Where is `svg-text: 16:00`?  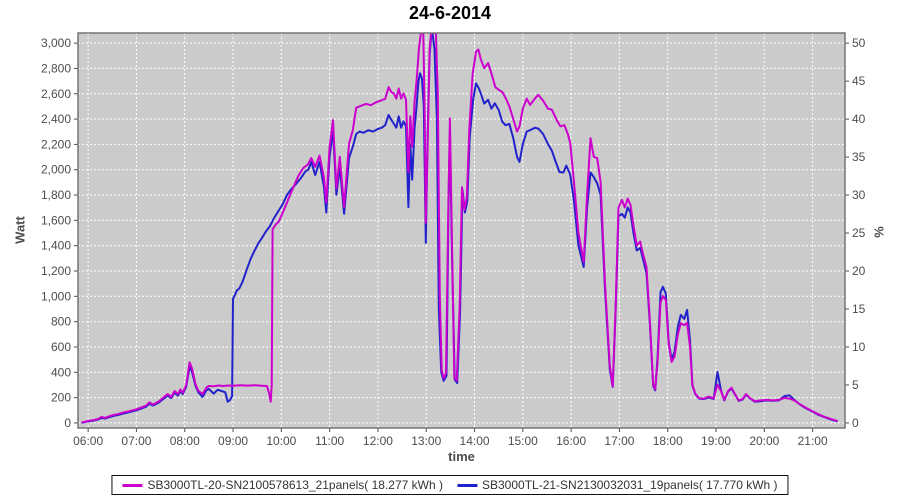
svg-text: 16:00 is located at coordinates (571, 441).